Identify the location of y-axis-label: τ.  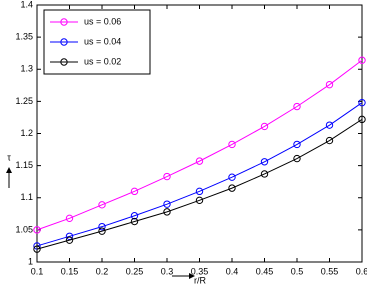
(9, 157).